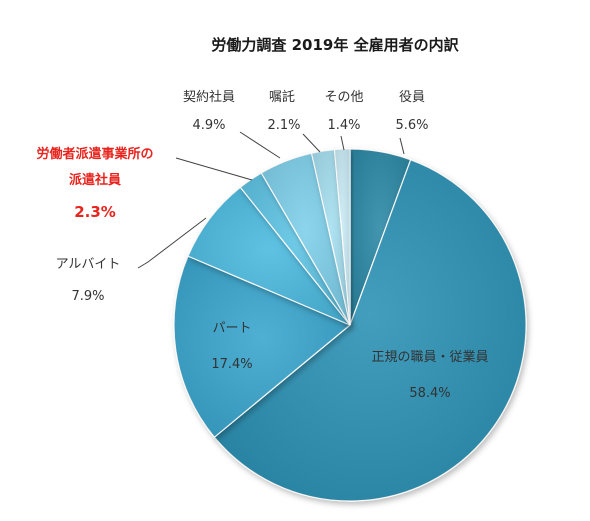 This screenshot has width=590, height=521. Describe the element at coordinates (343, 97) in the screenshot. I see `slice-7-name: その他` at that location.